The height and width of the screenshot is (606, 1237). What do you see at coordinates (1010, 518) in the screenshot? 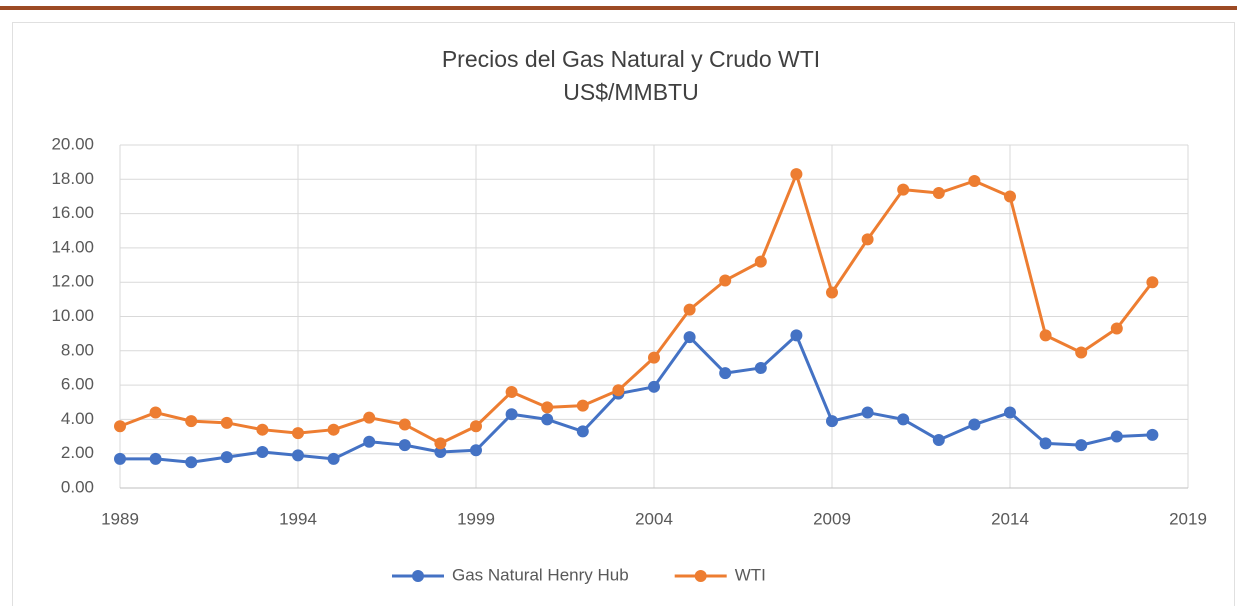
I see `x-tick-label: 2014` at bounding box center [1010, 518].